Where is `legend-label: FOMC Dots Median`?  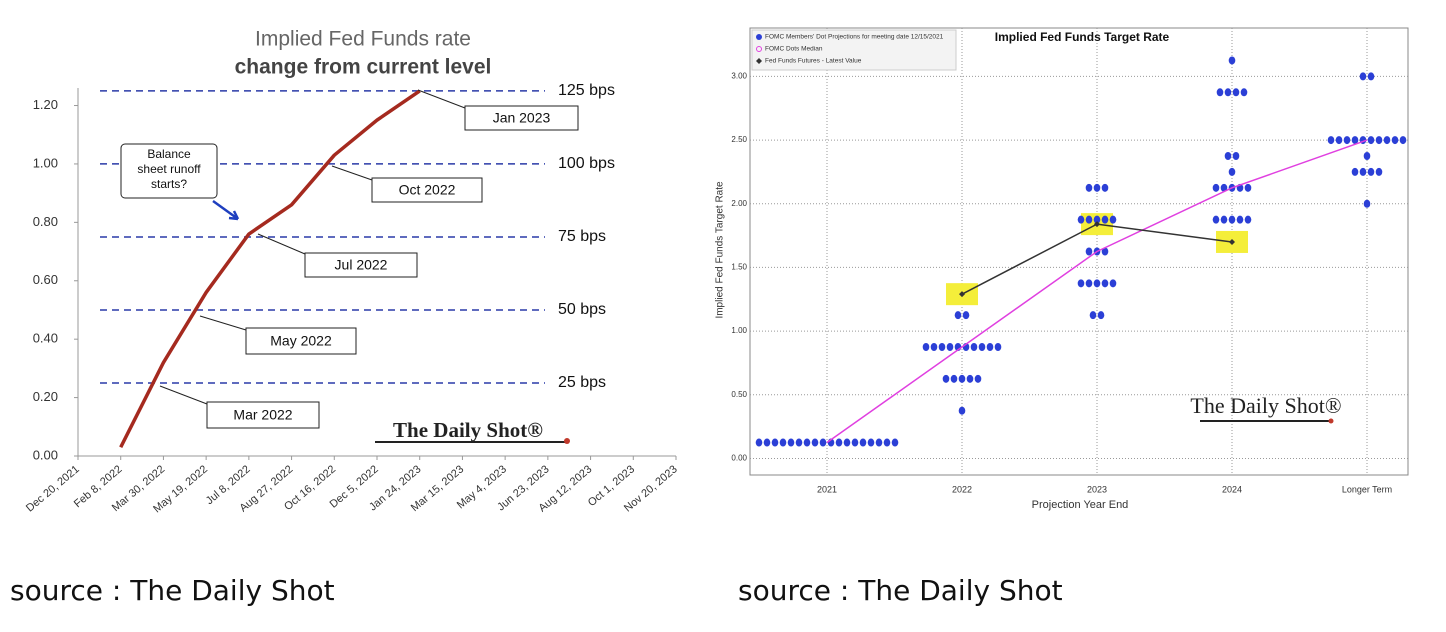
legend-label: FOMC Dots Median is located at coordinates (794, 49).